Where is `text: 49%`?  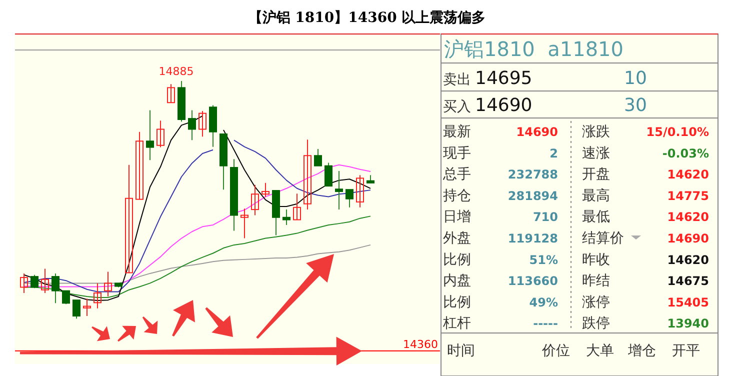
text: 49% is located at coordinates (543, 302).